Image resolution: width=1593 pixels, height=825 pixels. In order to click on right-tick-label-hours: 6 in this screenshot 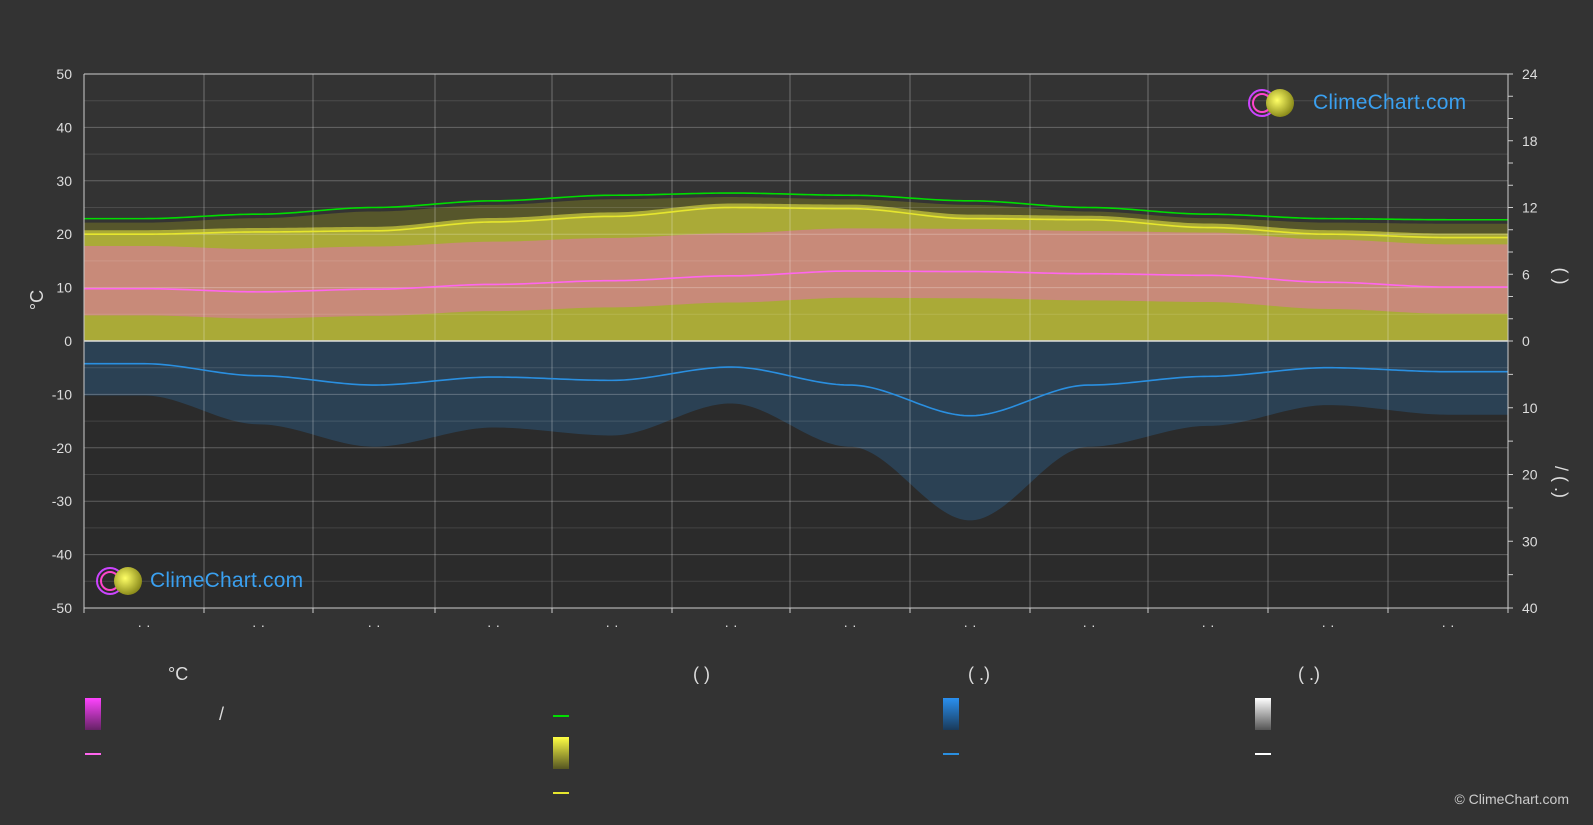, I will do `click(1526, 274)`.